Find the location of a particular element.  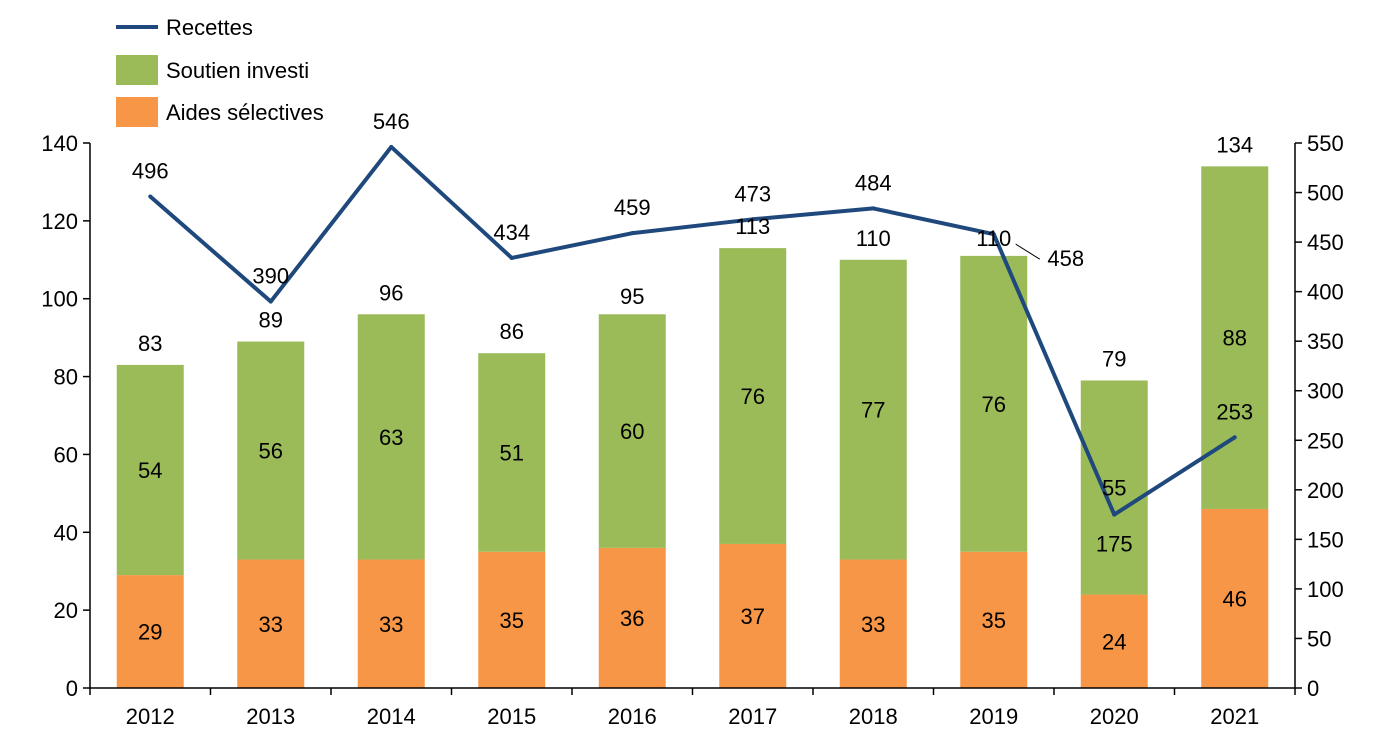

bar-soutien-2020 is located at coordinates (1114, 487).